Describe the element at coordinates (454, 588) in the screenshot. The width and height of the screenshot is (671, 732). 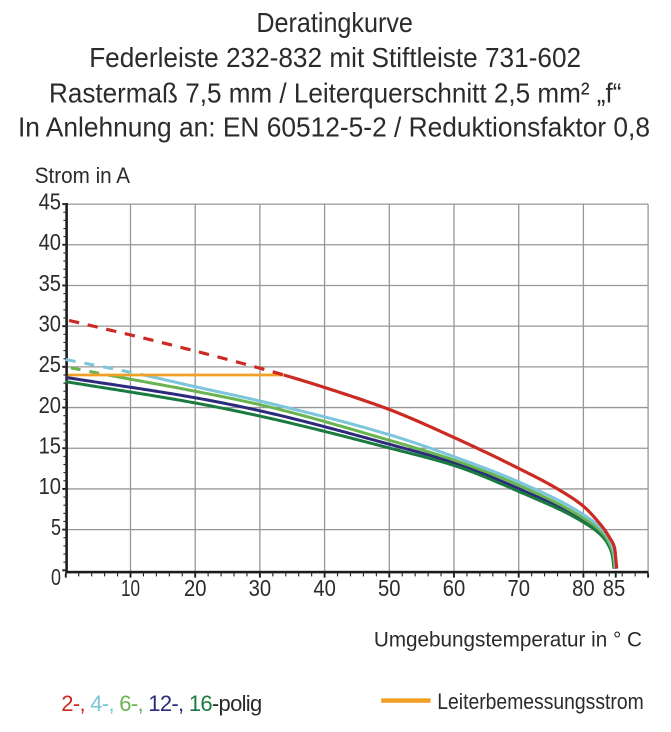
I see `svg-text: 60` at that location.